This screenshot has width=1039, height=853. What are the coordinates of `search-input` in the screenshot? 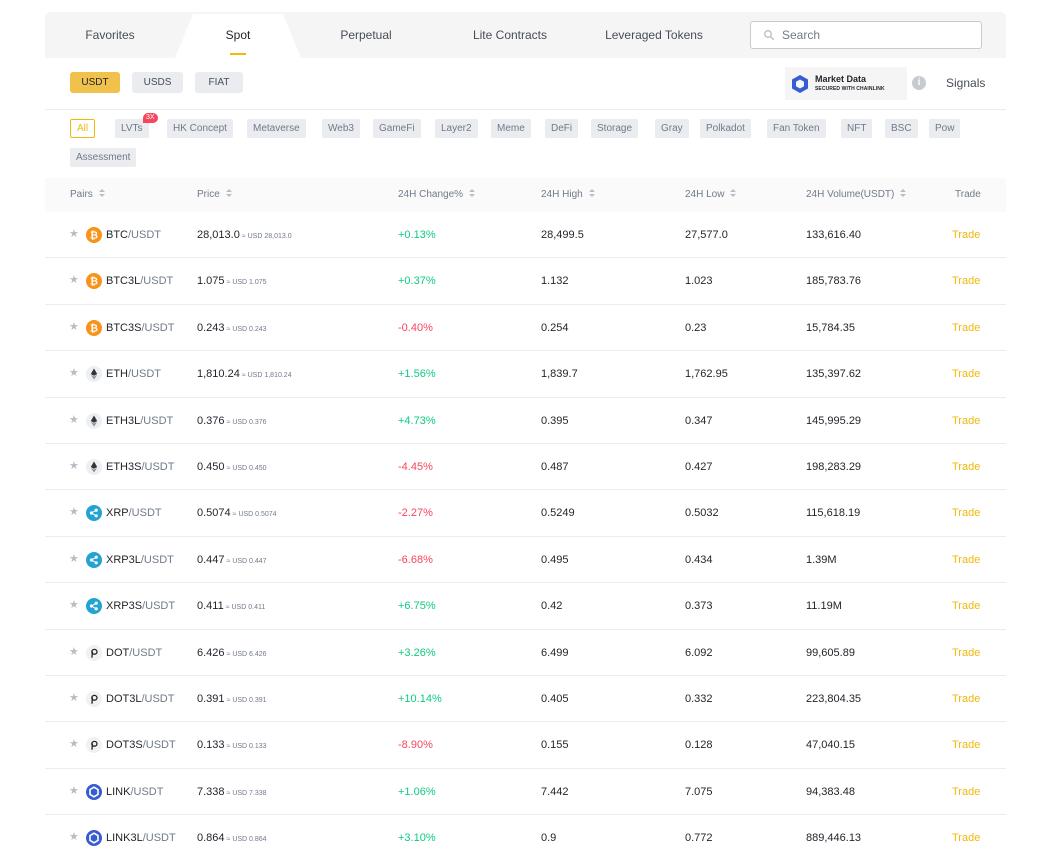 It's located at (877, 35).